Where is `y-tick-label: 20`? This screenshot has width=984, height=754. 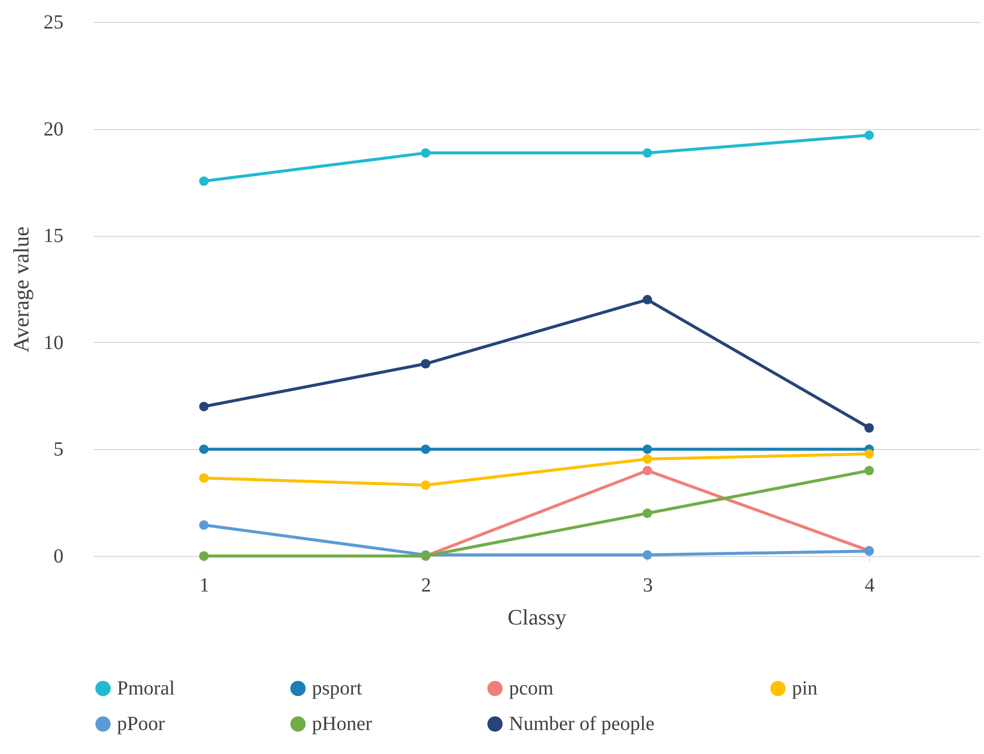 y-tick-label: 20 is located at coordinates (54, 129).